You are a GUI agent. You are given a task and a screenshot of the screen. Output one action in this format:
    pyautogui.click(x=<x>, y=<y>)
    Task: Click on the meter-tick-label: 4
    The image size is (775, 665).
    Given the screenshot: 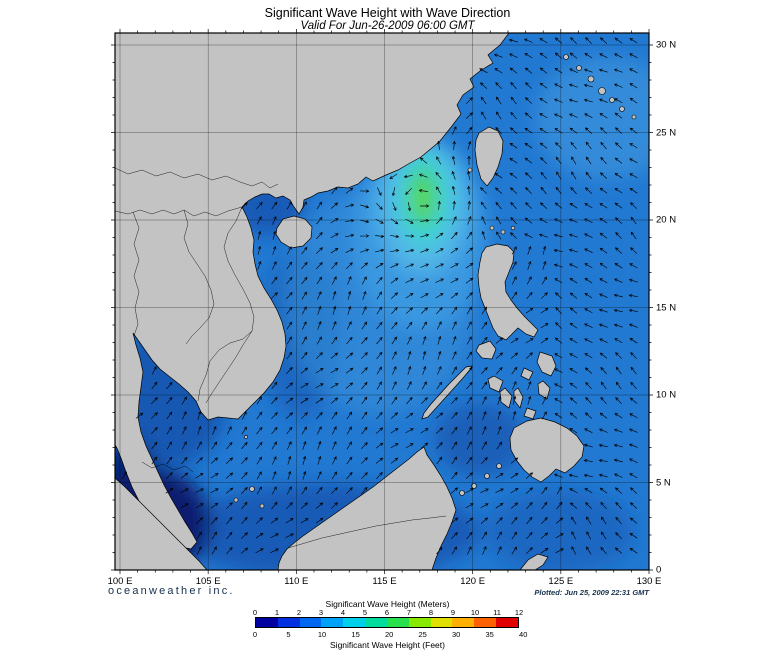 What is the action you would take?
    pyautogui.click(x=343, y=612)
    